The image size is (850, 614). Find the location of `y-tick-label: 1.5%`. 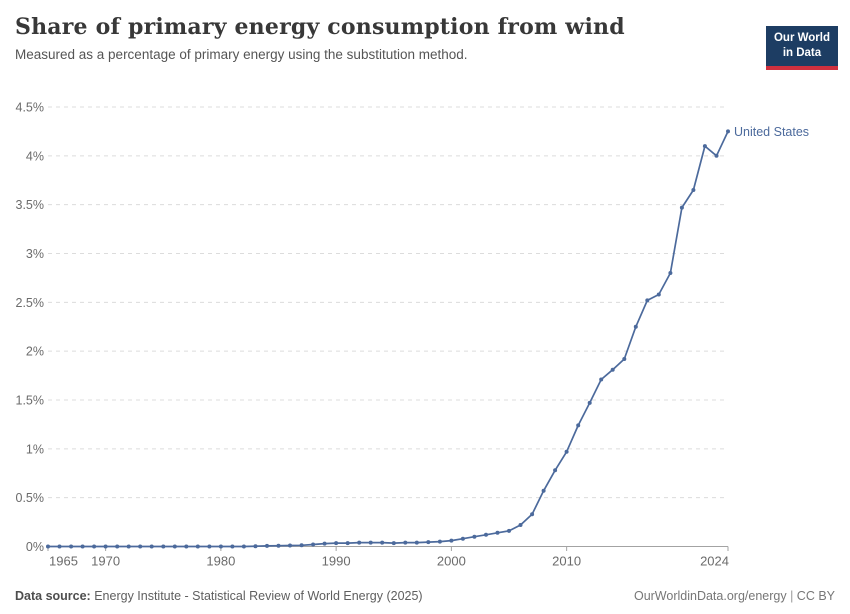

y-tick-label: 1.5% is located at coordinates (30, 401).